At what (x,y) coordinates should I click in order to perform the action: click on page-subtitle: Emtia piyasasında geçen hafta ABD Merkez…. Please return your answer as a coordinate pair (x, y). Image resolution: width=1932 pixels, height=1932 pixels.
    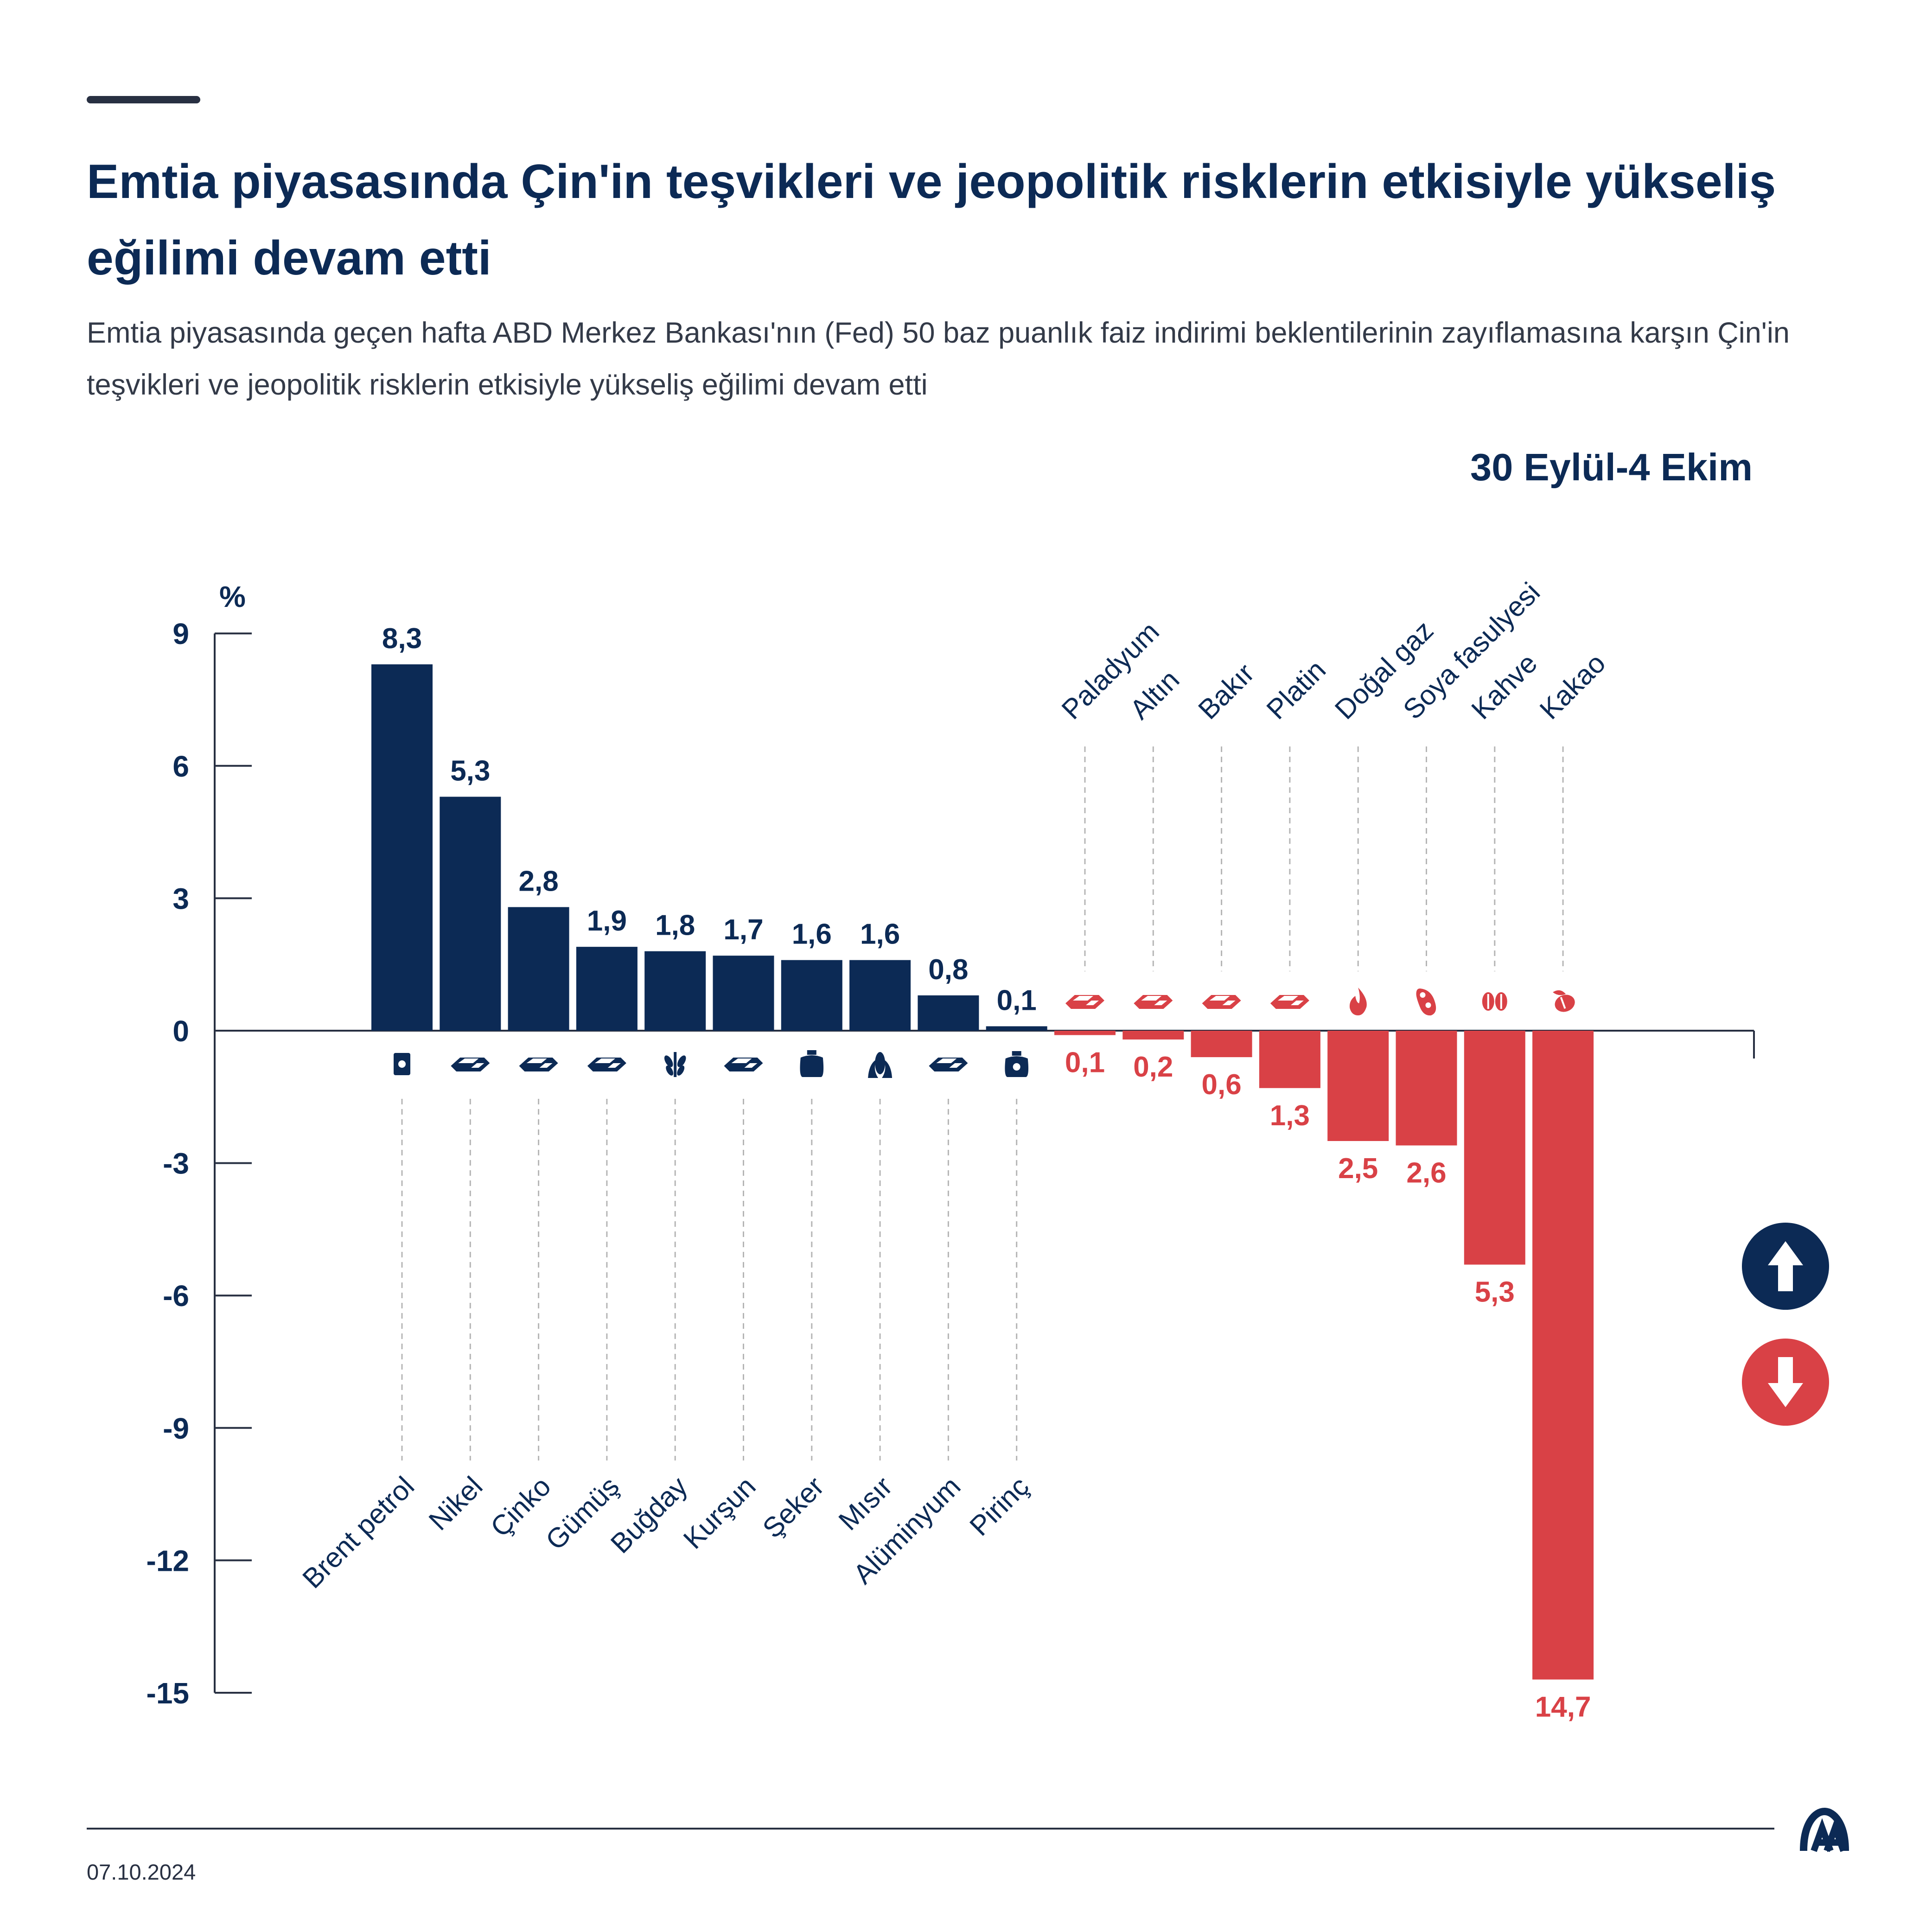
    Looking at the image, I should click on (938, 359).